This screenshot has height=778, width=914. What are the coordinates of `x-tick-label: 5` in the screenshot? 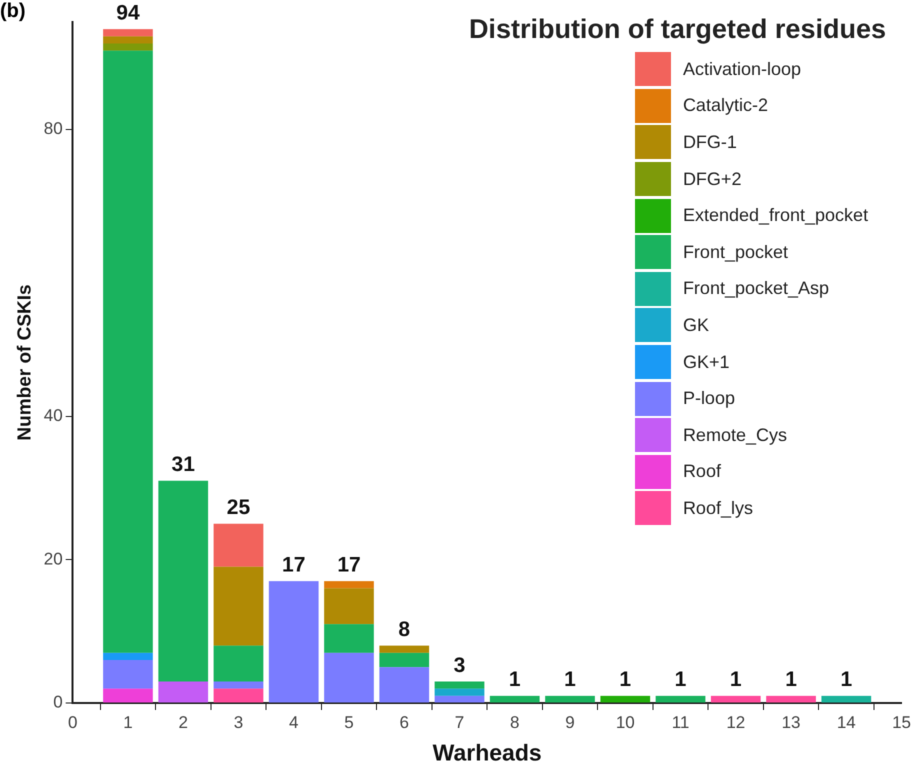 It's located at (349, 722).